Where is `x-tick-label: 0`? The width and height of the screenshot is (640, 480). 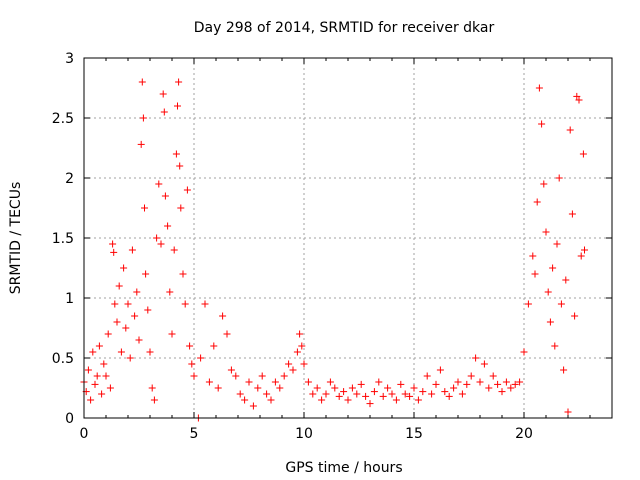 x-tick-label: 0 is located at coordinates (84, 434).